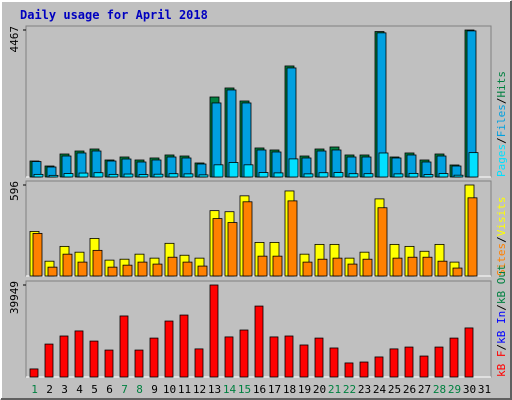 The image size is (512, 400). What do you see at coordinates (469, 389) in the screenshot?
I see `x-tick-label: 30` at bounding box center [469, 389].